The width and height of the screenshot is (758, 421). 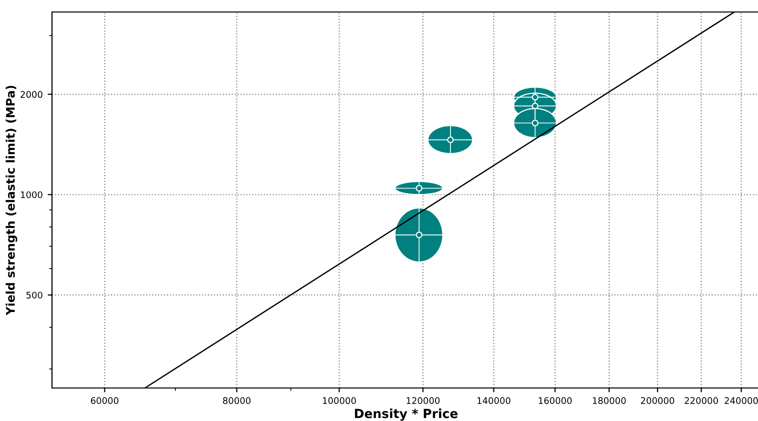 What do you see at coordinates (741, 400) in the screenshot?
I see `x-tick-label: 240000` at bounding box center [741, 400].